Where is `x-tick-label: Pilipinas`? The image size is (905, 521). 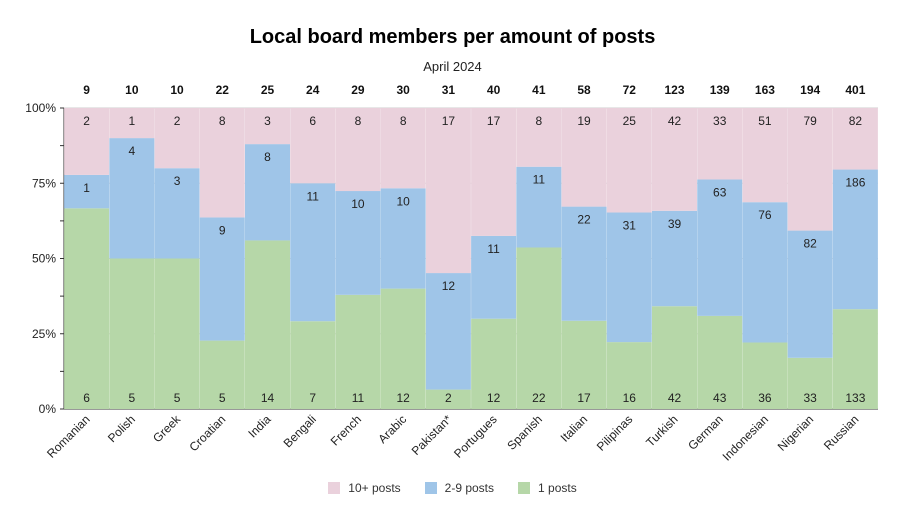
x-tick-label: Pilipinas is located at coordinates (615, 433).